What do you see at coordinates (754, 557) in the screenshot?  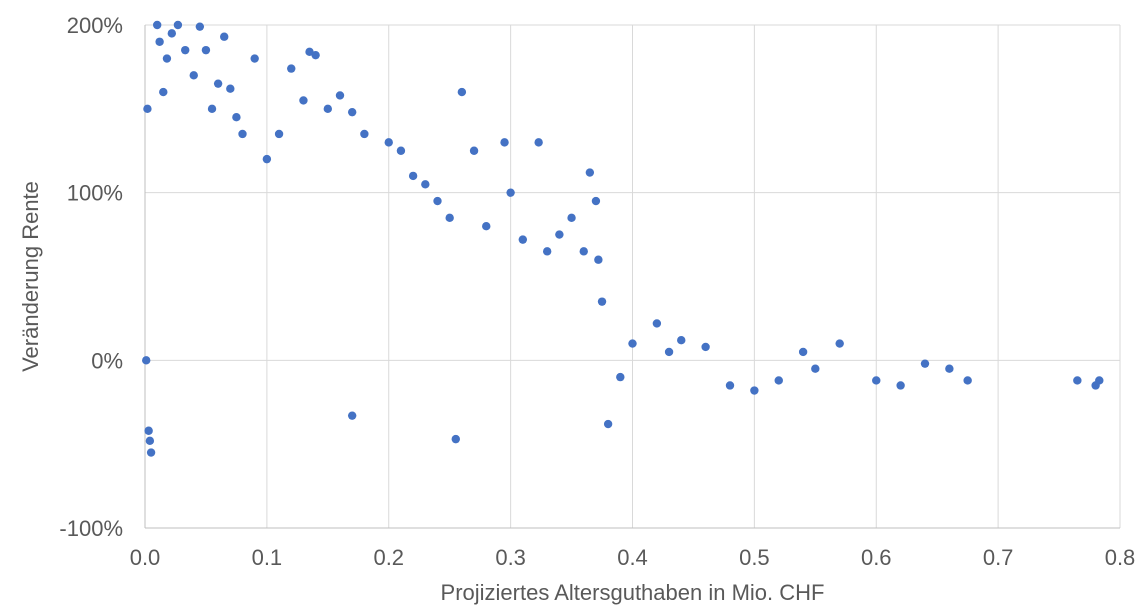 I see `x-tick-label: 0.5` at bounding box center [754, 557].